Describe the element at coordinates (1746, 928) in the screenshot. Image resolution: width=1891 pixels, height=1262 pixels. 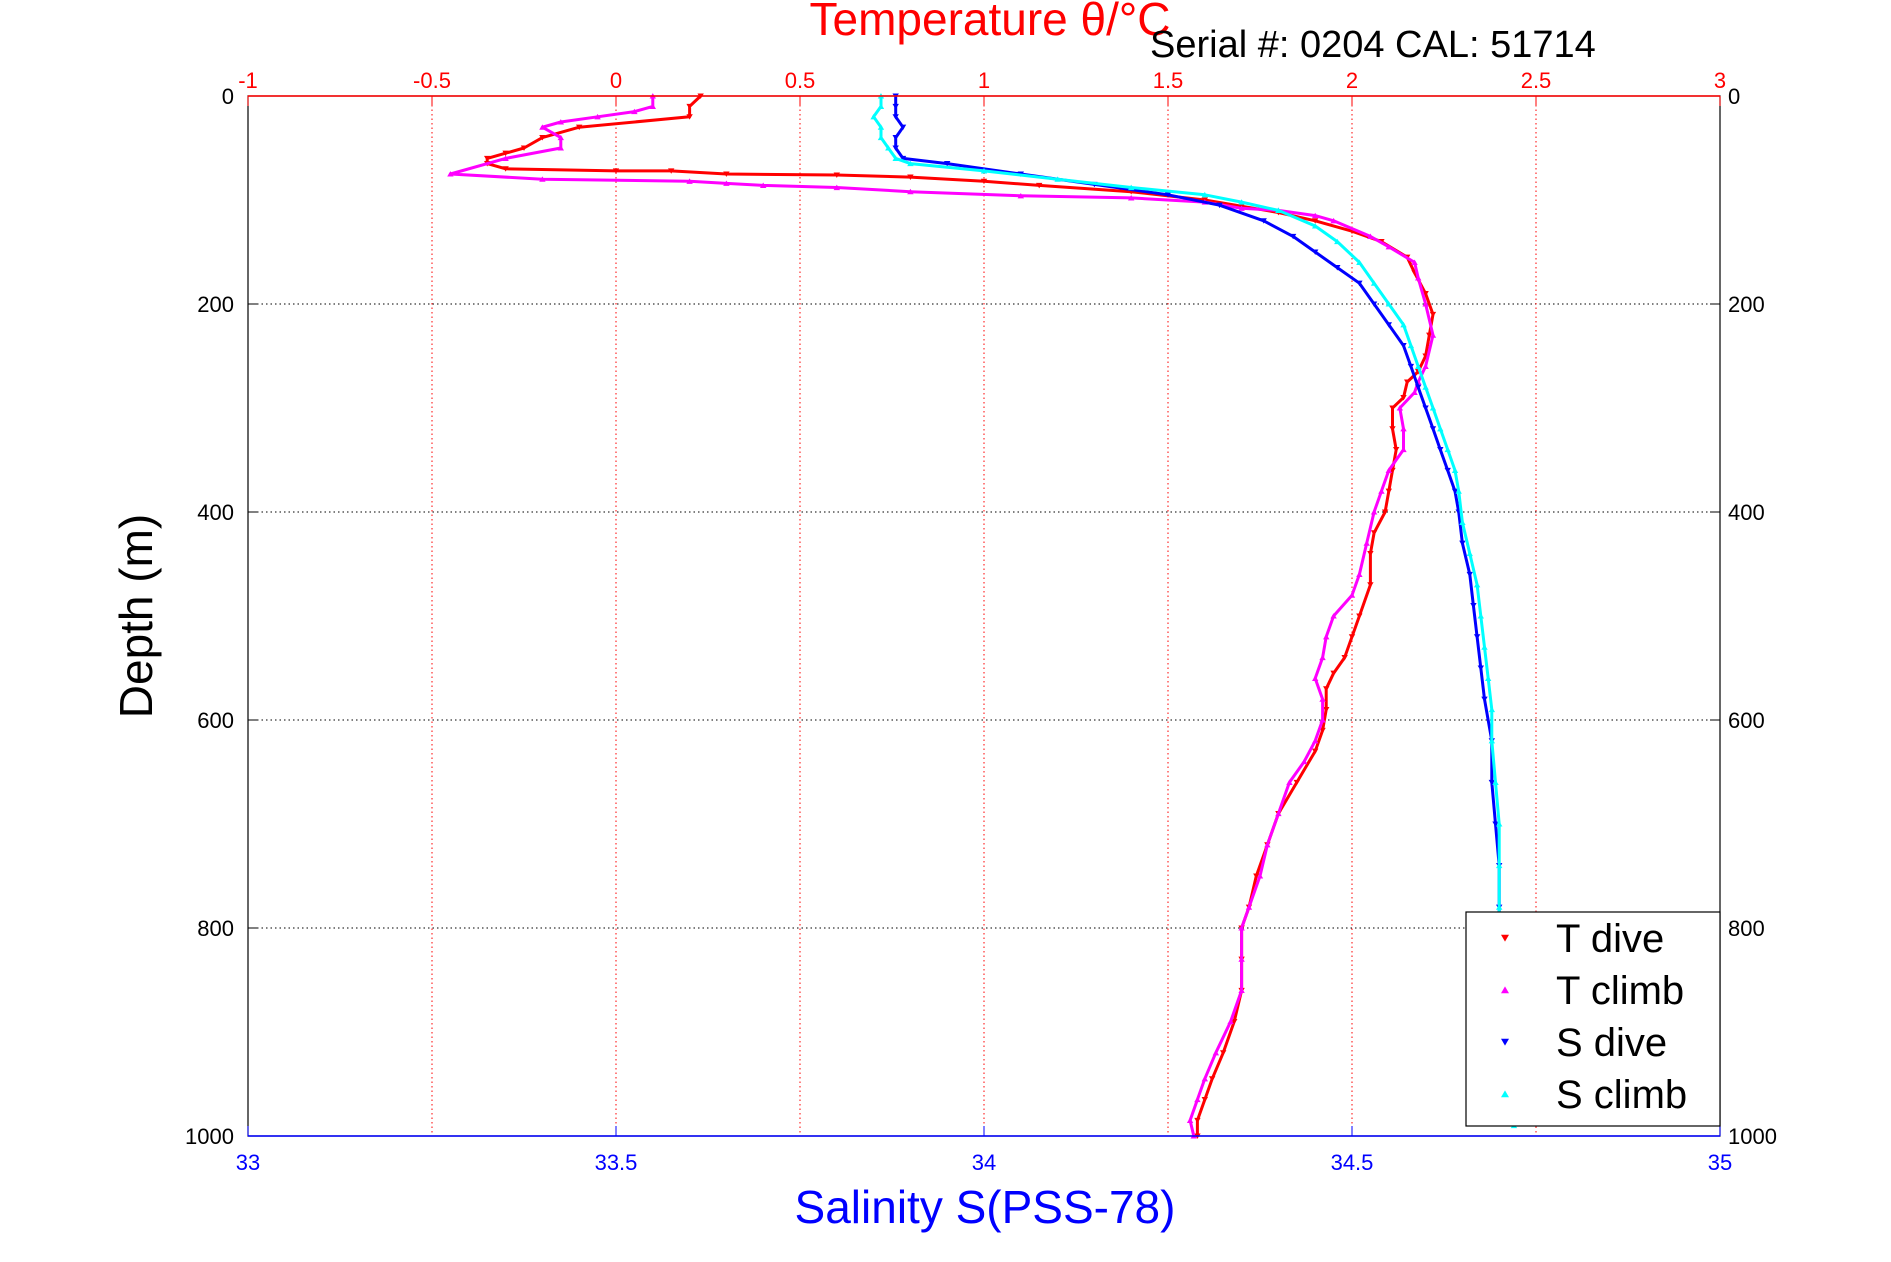
I see `y-right-tick-label: 800` at that location.